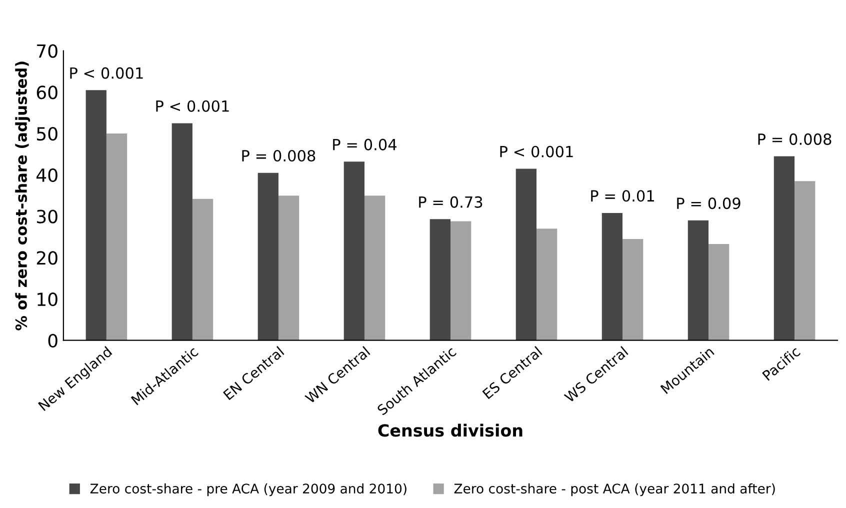 This screenshot has height=508, width=846. What do you see at coordinates (47, 258) in the screenshot?
I see `y-tick-label: 20` at bounding box center [47, 258].